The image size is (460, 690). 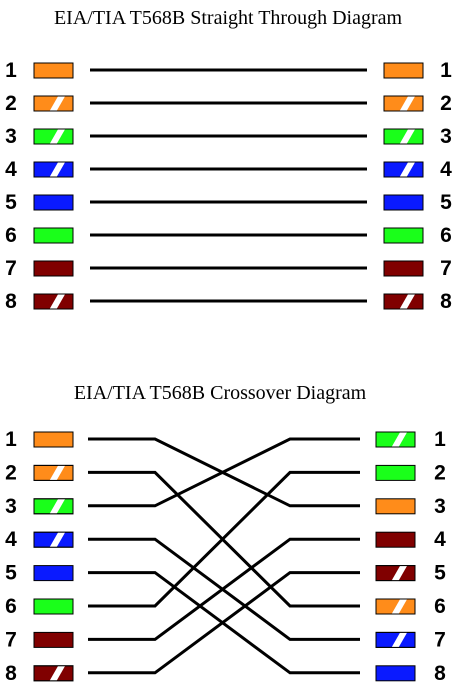 What do you see at coordinates (228, 18) in the screenshot?
I see `straight-through-title: EIA/TIA T568B Straight Through Diagram` at bounding box center [228, 18].